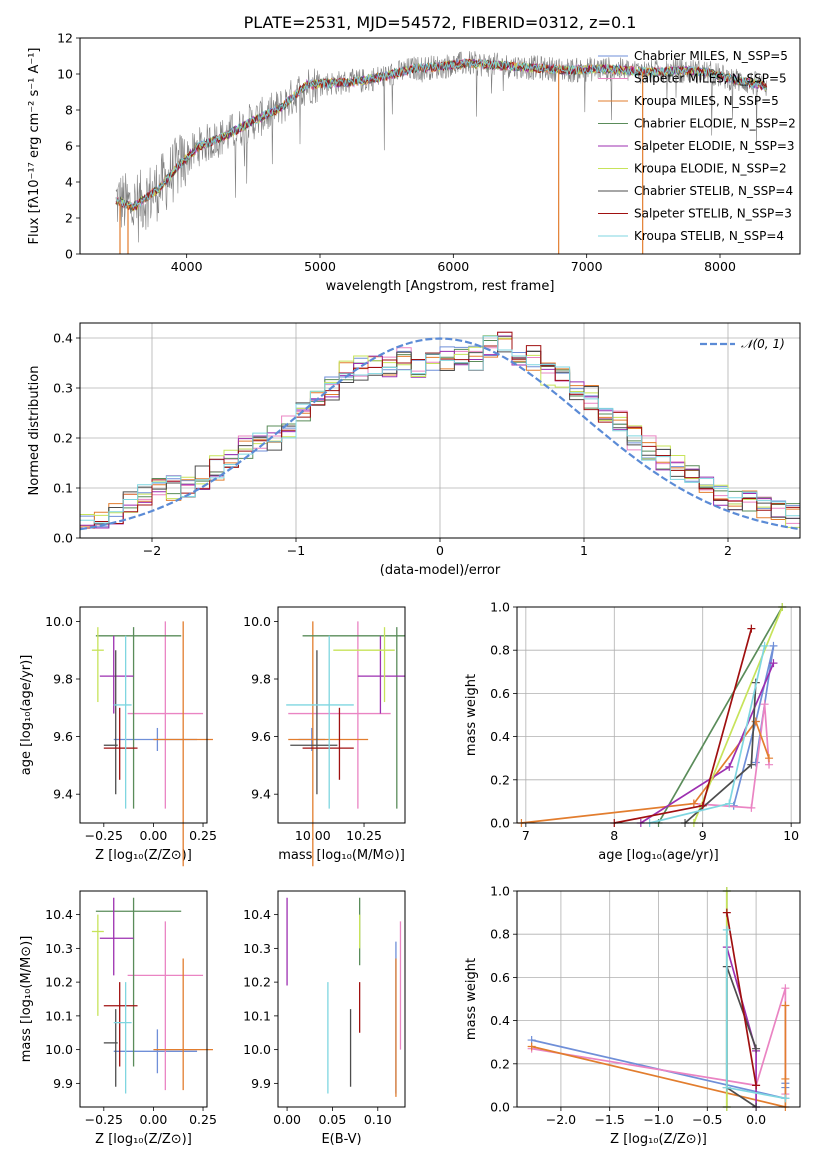 The image size is (819, 1170). I want to click on y-tick-label: 9.8, so click(261, 679).